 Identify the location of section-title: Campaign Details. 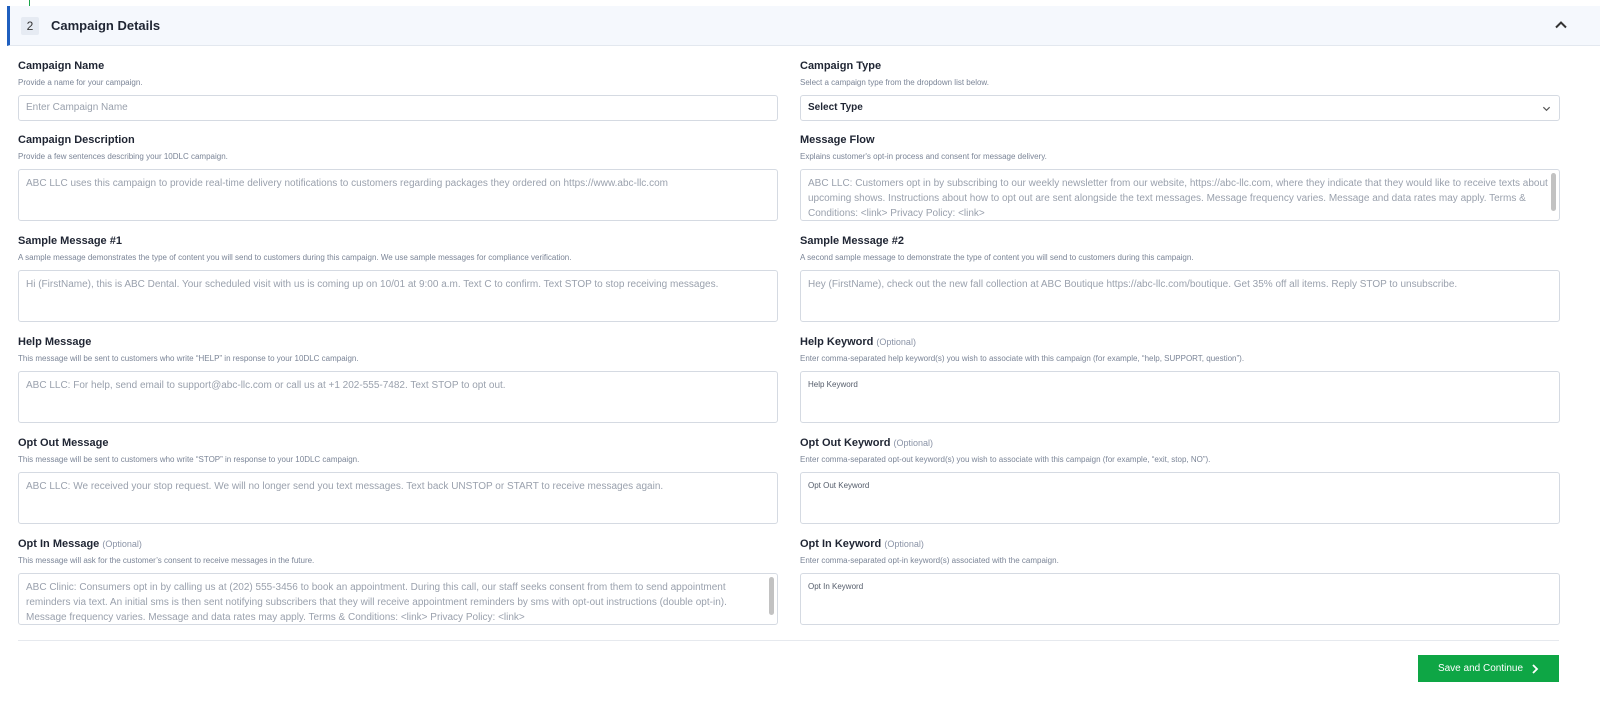
(106, 25).